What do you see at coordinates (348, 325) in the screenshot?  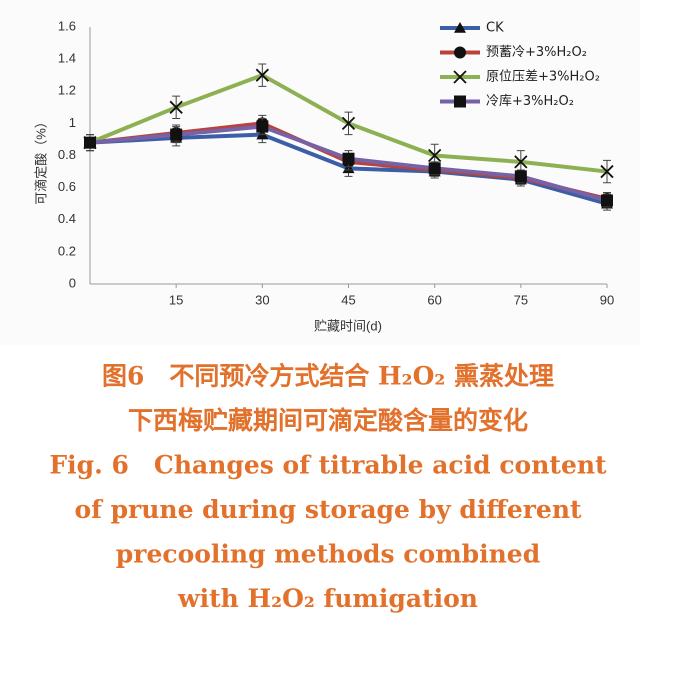 I see `x-axis-title: 贮藏时间(d)` at bounding box center [348, 325].